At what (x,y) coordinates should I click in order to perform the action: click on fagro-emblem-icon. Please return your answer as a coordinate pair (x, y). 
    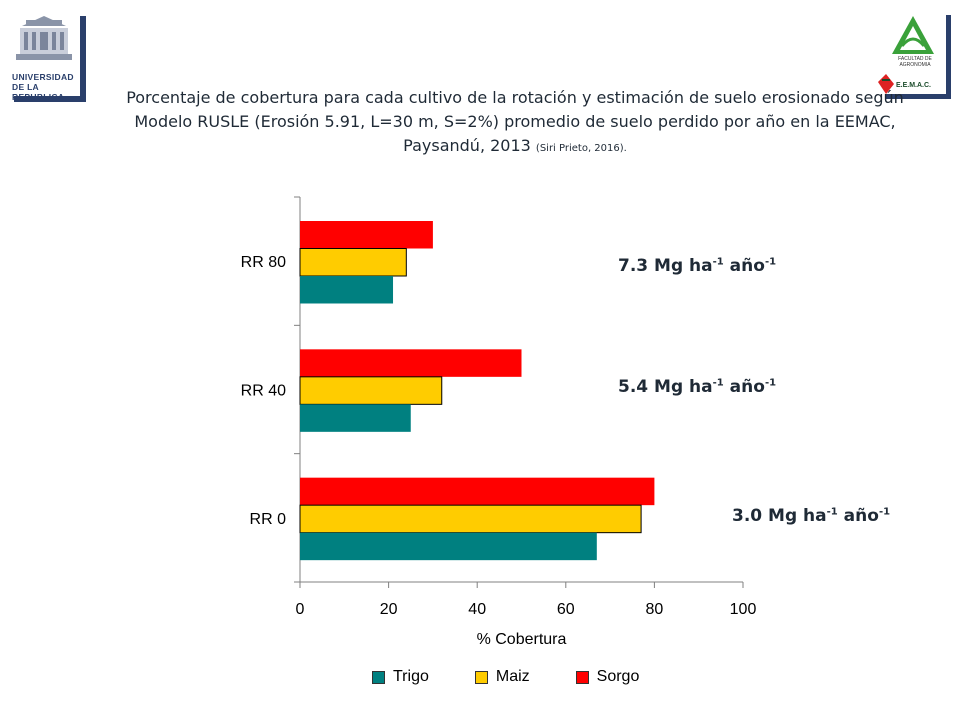
    Looking at the image, I should click on (906, 55).